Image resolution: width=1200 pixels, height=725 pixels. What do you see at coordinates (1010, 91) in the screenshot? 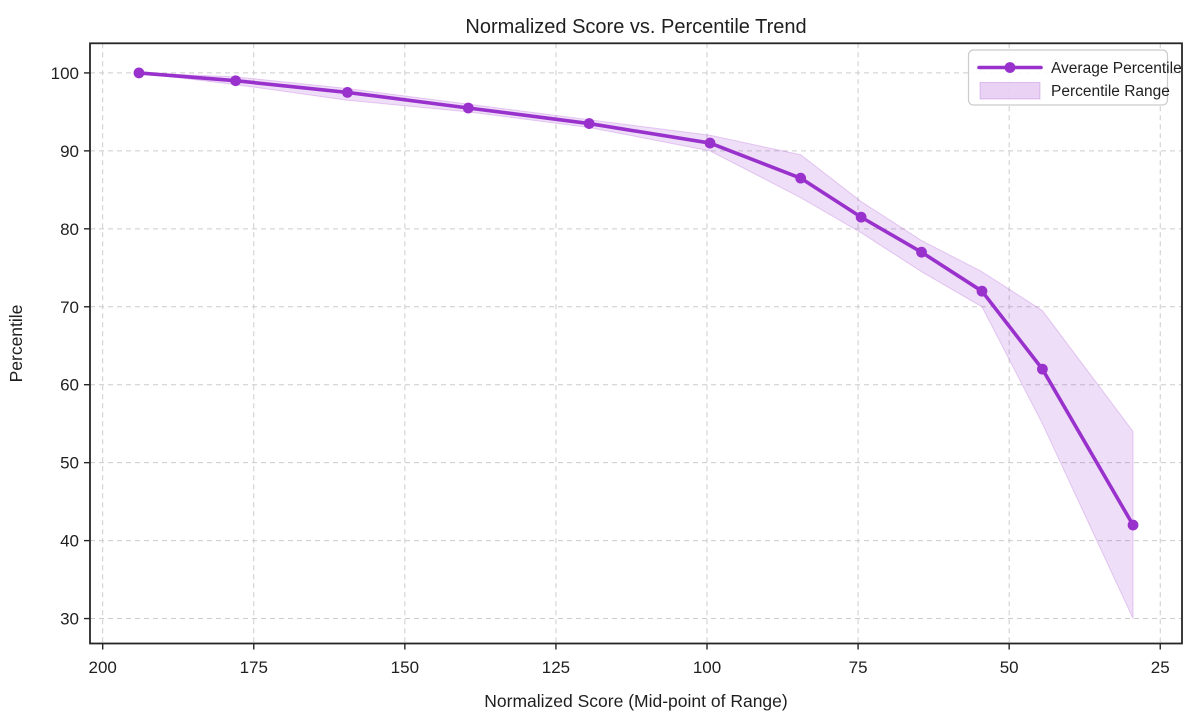
I see `legend-band-sample` at bounding box center [1010, 91].